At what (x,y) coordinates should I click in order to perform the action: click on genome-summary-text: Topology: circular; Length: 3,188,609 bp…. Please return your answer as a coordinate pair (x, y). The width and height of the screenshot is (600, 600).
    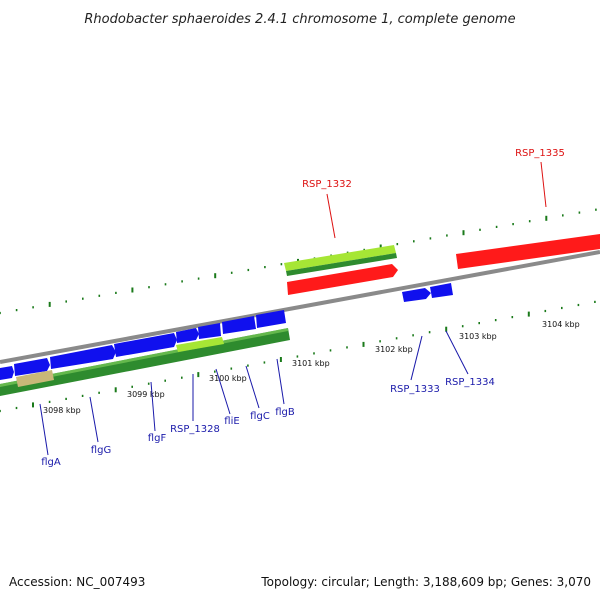
    Looking at the image, I should click on (425, 582).